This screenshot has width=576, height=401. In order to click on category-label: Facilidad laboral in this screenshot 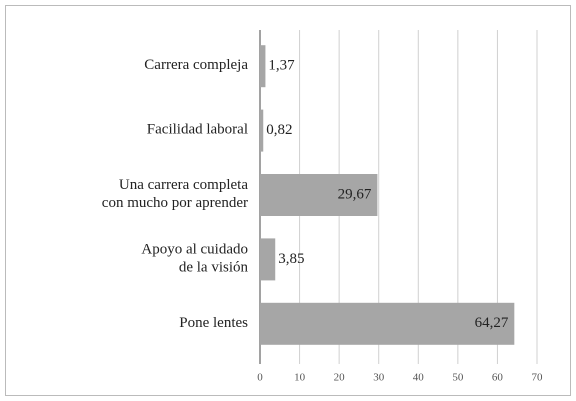, I will do `click(197, 130)`.